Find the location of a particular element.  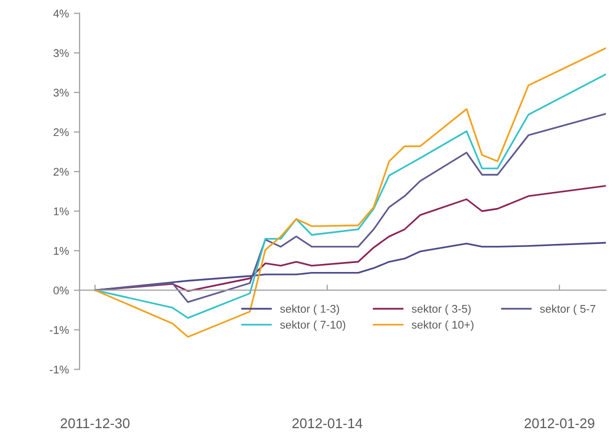

legend-label: sektor ( 1-3) is located at coordinates (310, 309).